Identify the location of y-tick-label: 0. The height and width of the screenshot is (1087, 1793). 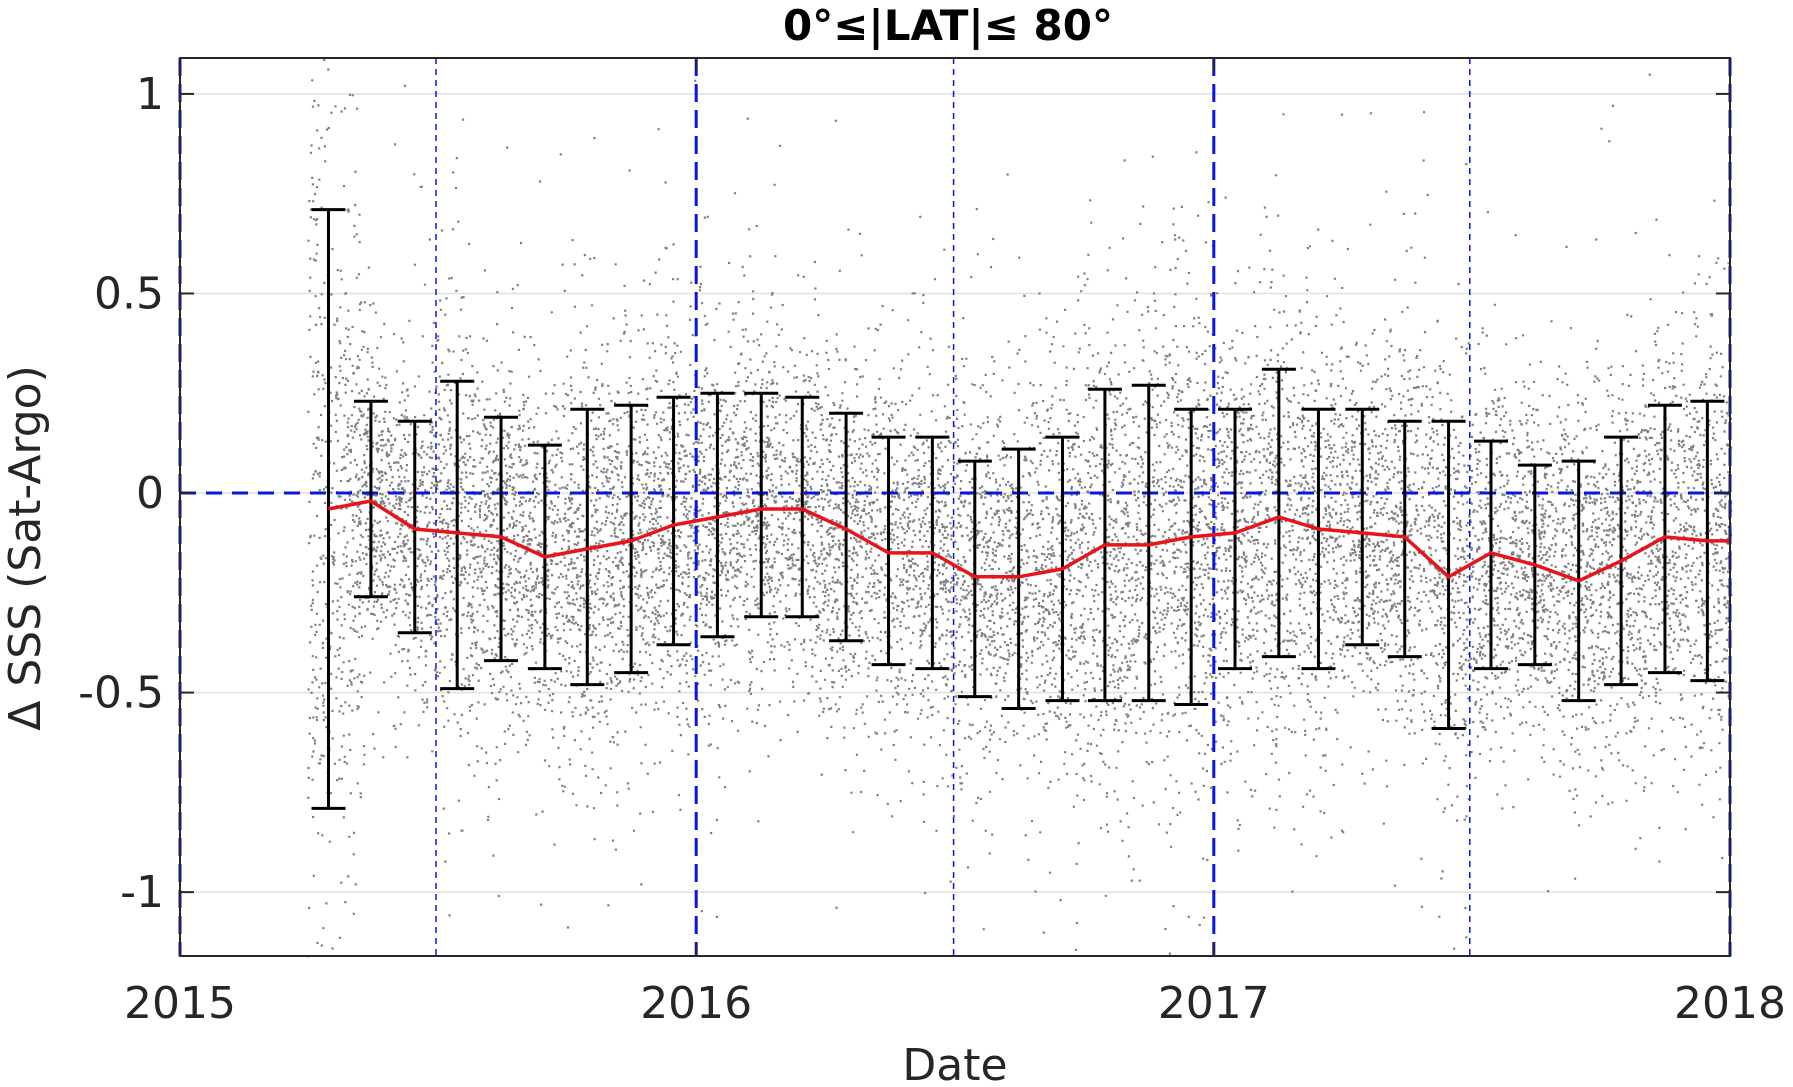
(150, 493).